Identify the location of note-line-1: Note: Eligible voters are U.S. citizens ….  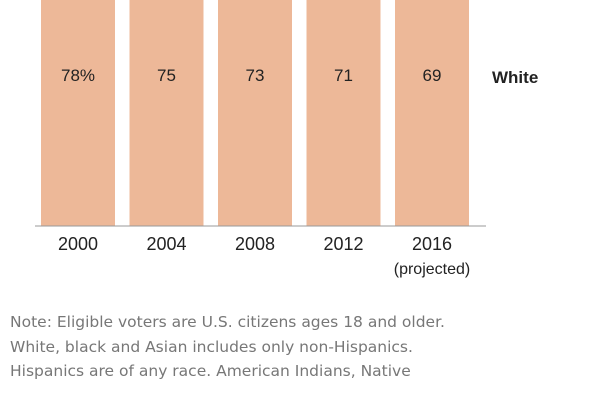
(227, 322).